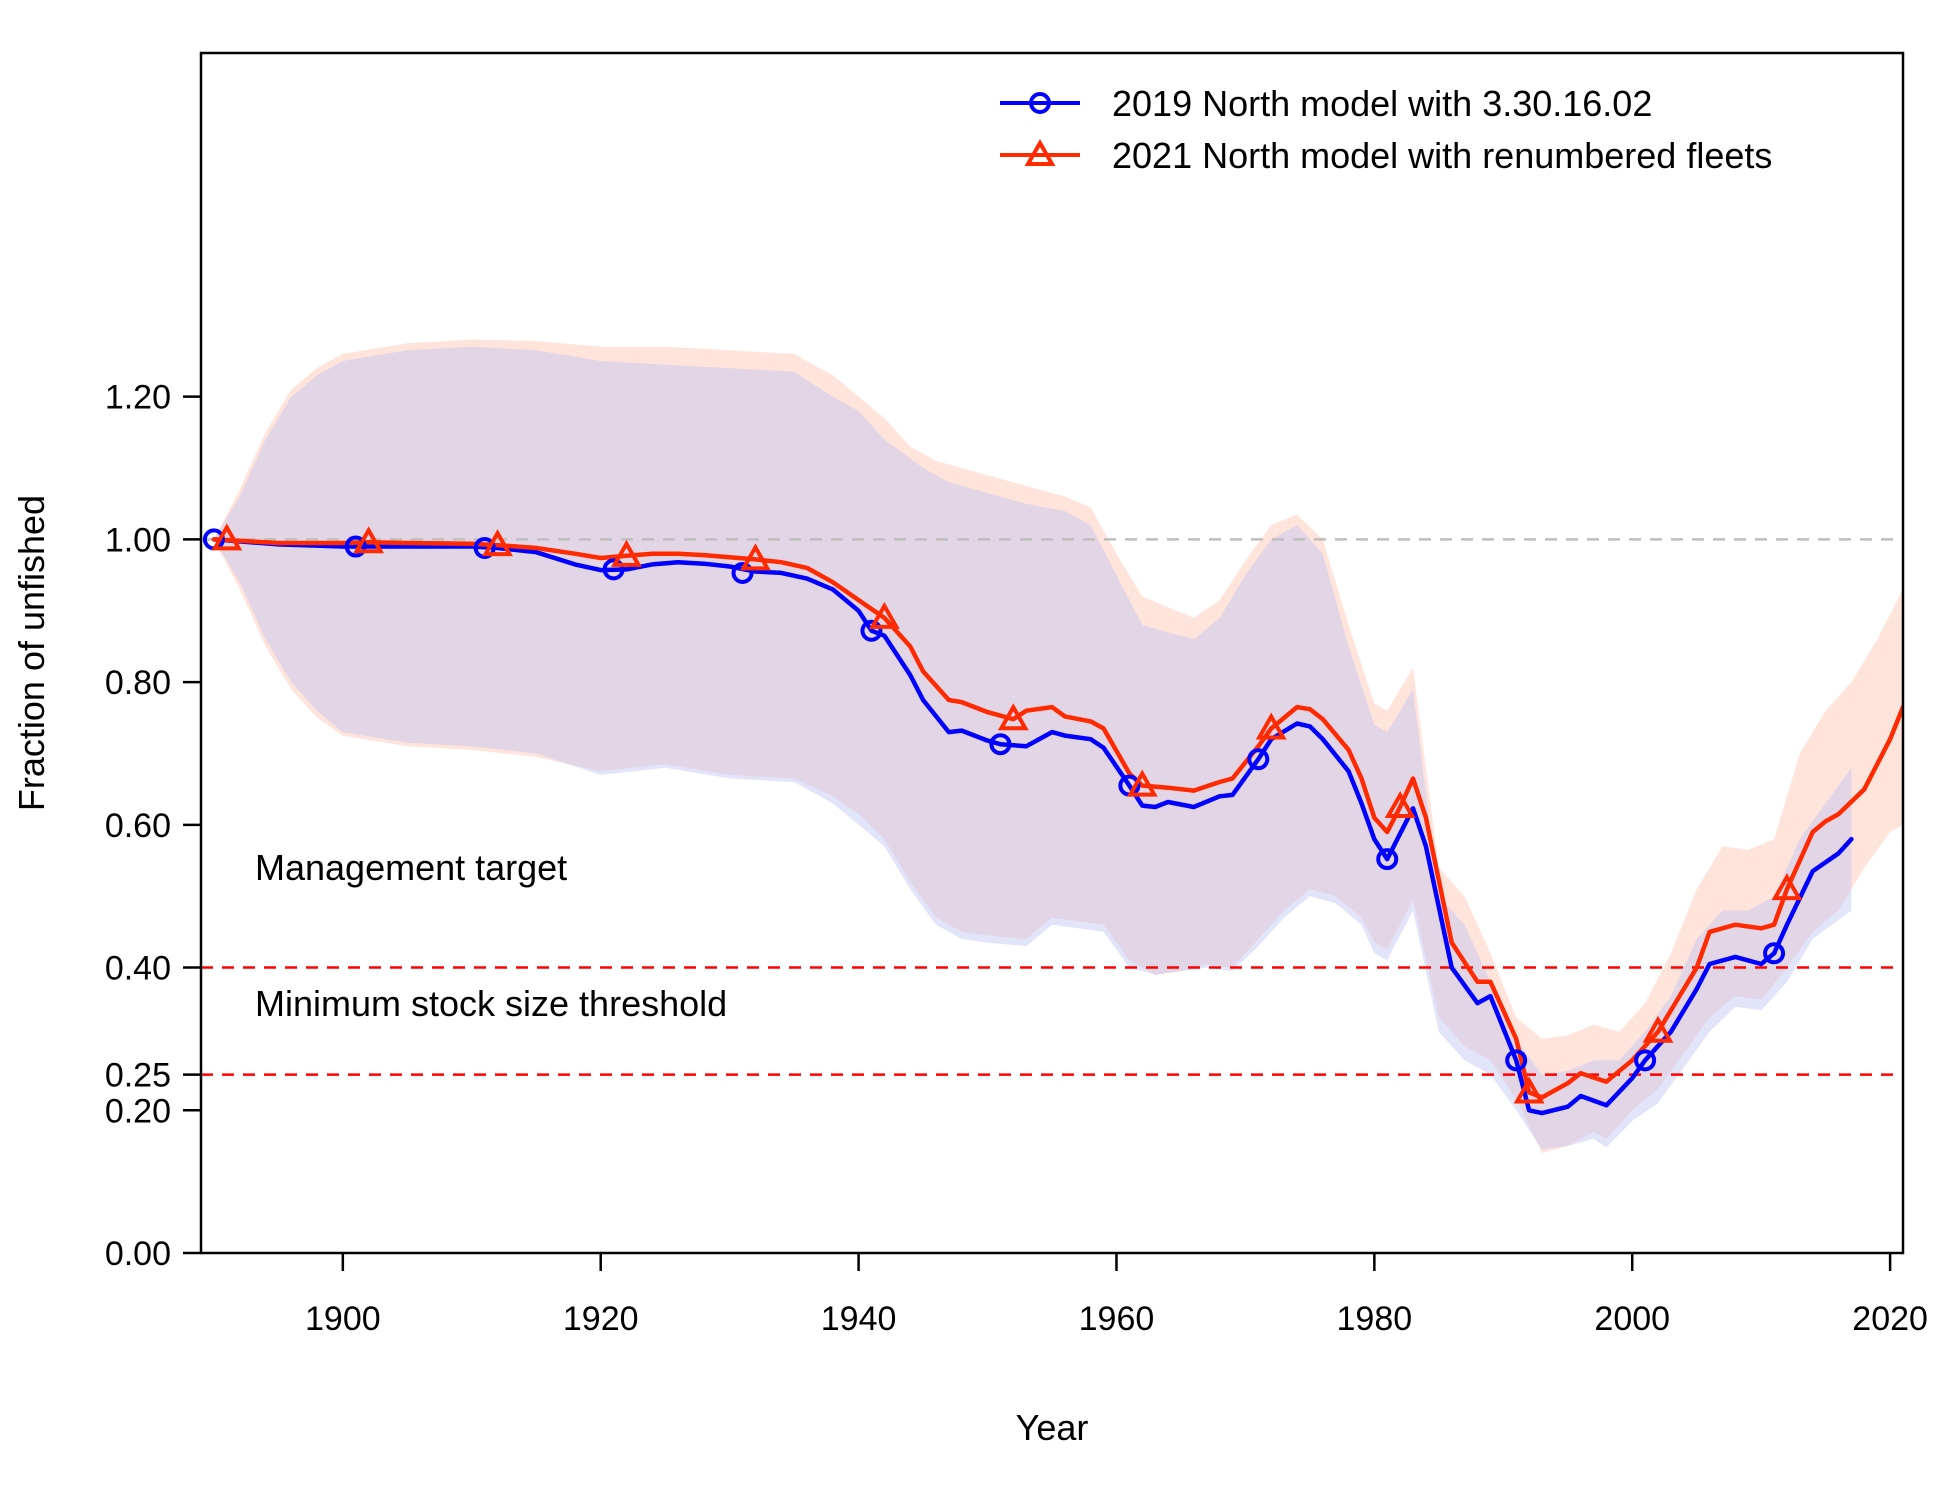 The image size is (1950, 1500). Describe the element at coordinates (138, 1111) in the screenshot. I see `y-tick-label: 0.20` at that location.